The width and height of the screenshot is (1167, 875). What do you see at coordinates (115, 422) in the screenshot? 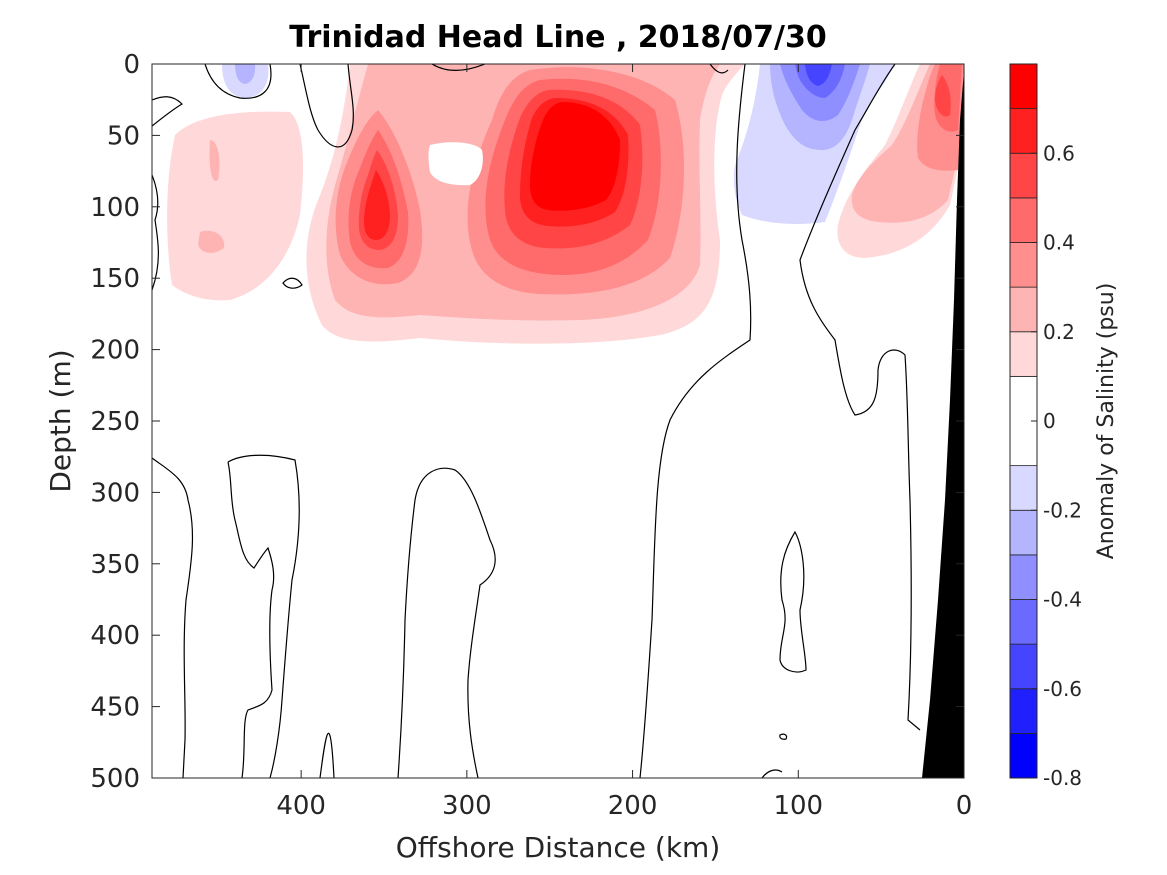
I see `y-tick-label: 250` at bounding box center [115, 422].